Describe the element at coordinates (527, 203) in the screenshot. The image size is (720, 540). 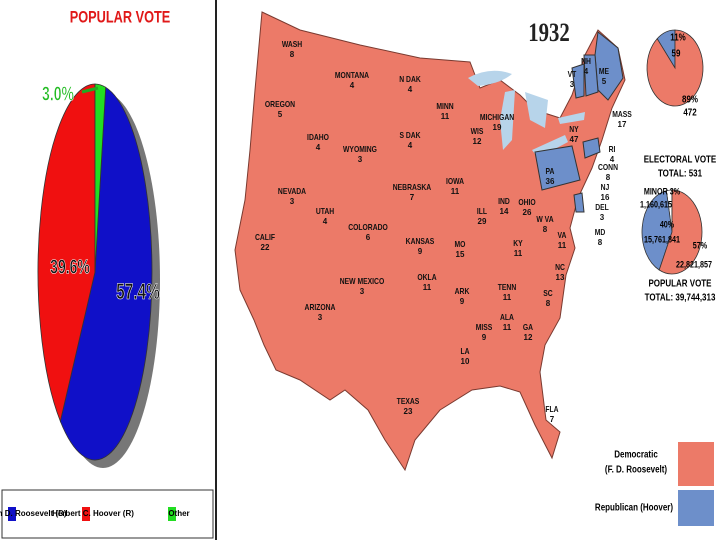
I see `state-name: OHIO` at that location.